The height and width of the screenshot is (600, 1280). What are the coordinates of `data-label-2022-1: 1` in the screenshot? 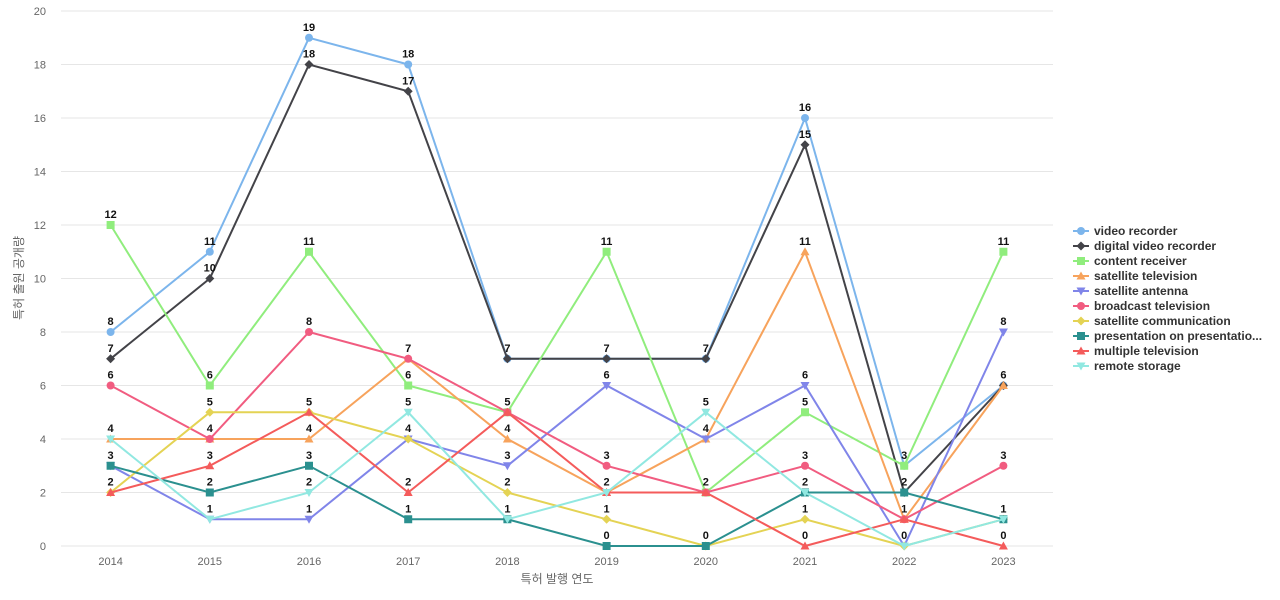 It's located at (904, 509).